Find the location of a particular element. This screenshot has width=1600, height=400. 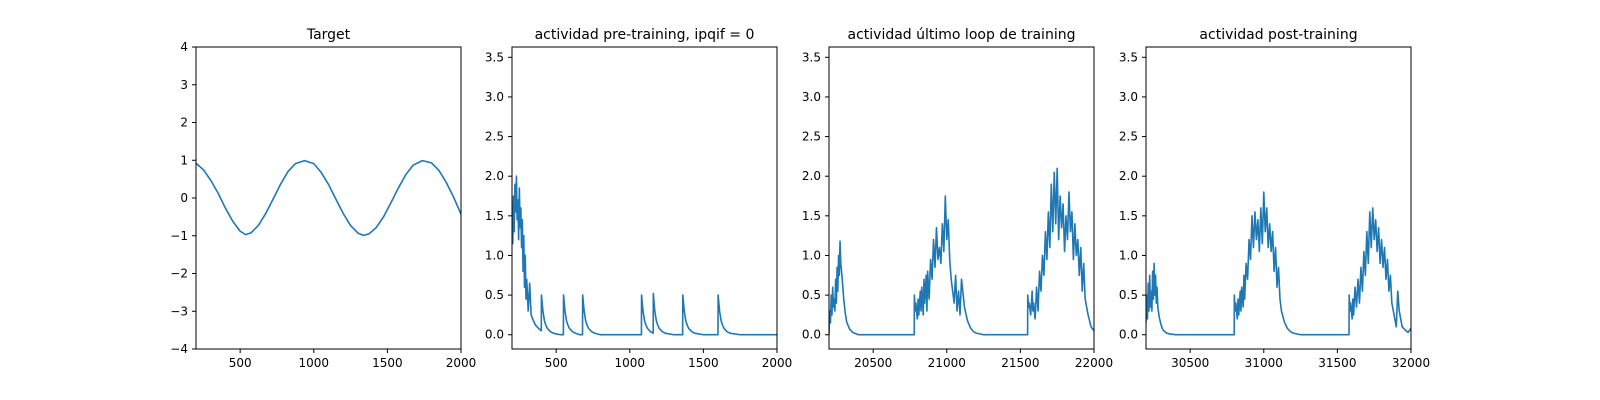

x-tick-label: 31000 is located at coordinates (1264, 363).